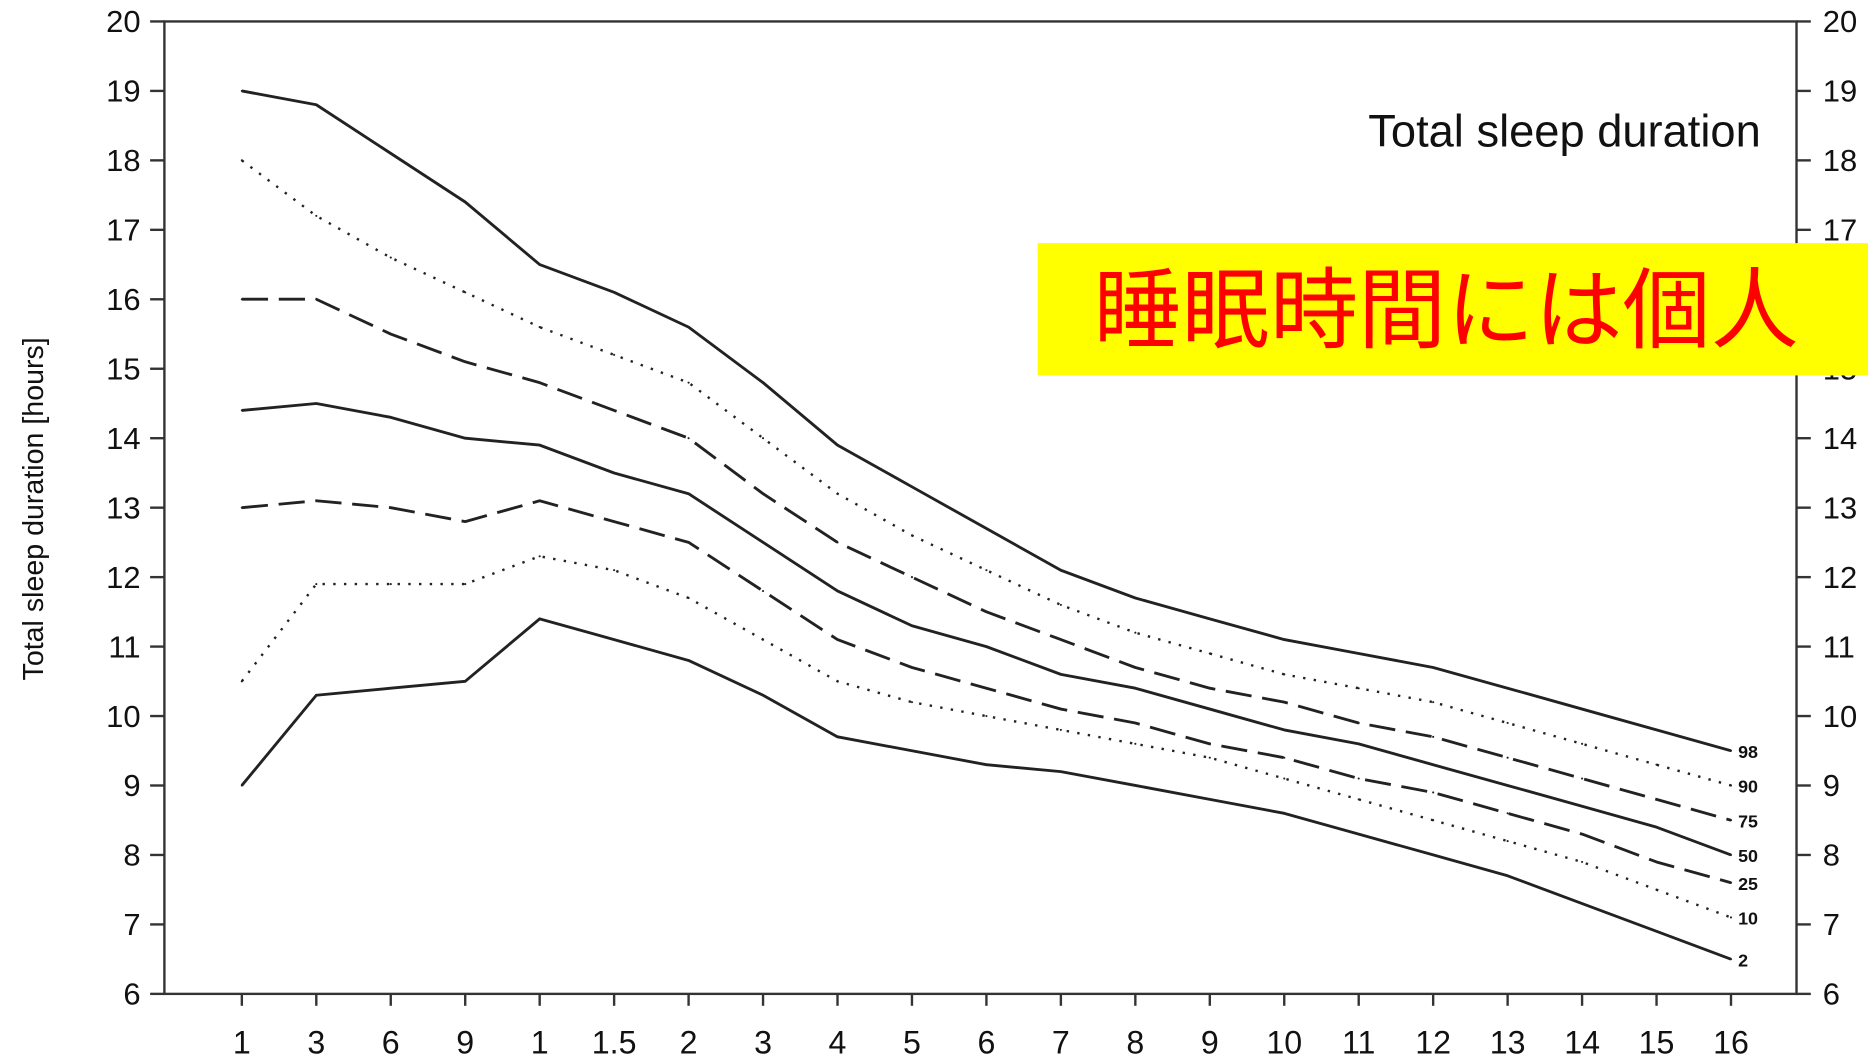  Describe the element at coordinates (316, 1042) in the screenshot. I see `x-tick-label: 3` at that location.